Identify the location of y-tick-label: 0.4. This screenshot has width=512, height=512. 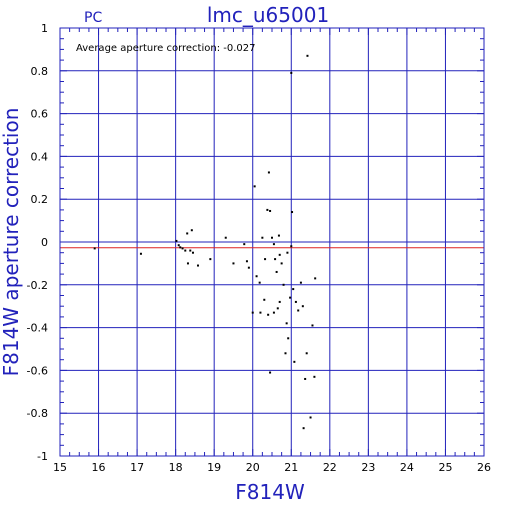
(40, 156).